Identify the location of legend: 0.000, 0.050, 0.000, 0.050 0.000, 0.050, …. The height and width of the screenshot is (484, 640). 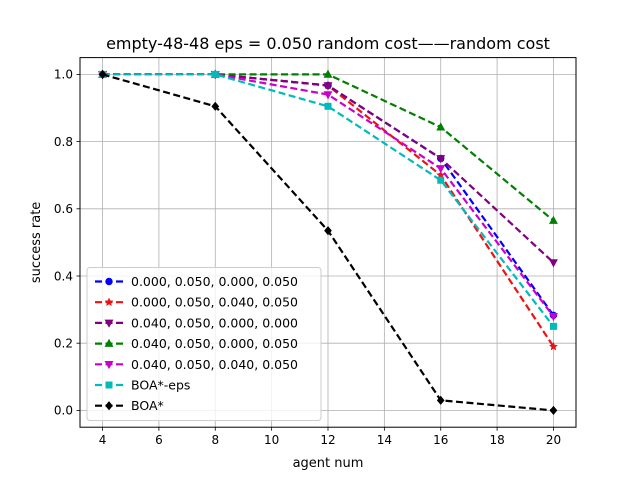
(204, 344).